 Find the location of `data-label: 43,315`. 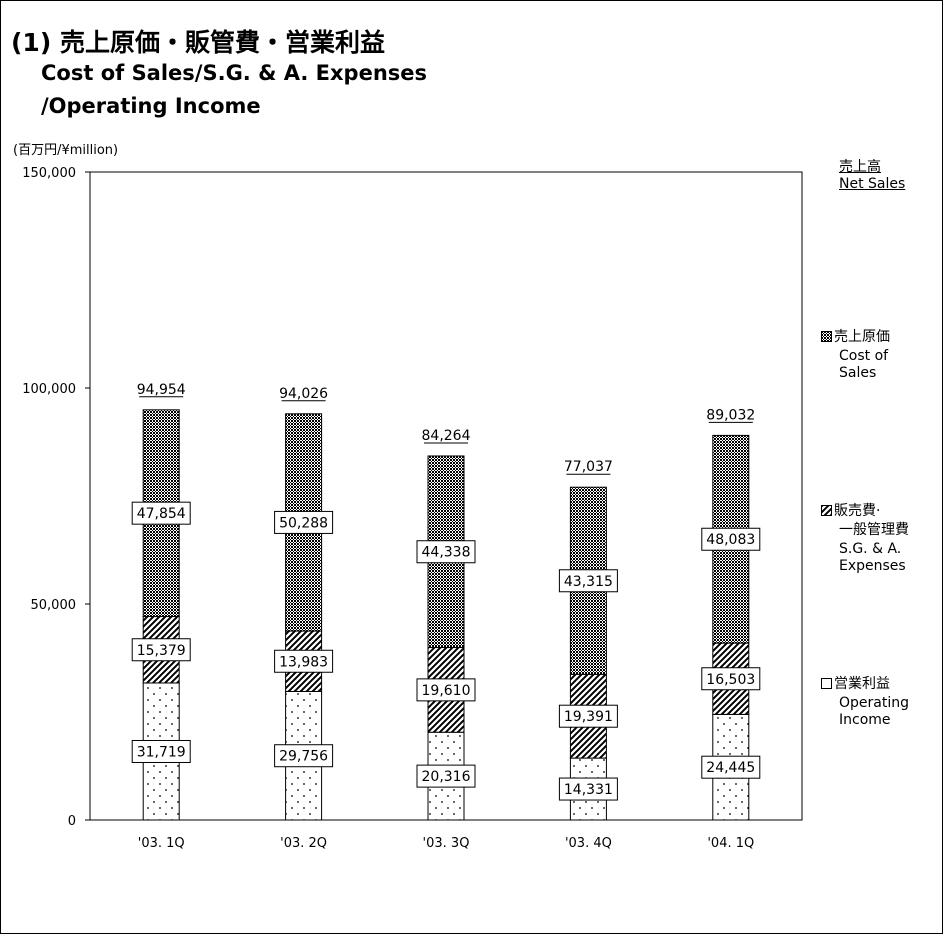

data-label: 43,315 is located at coordinates (588, 582).